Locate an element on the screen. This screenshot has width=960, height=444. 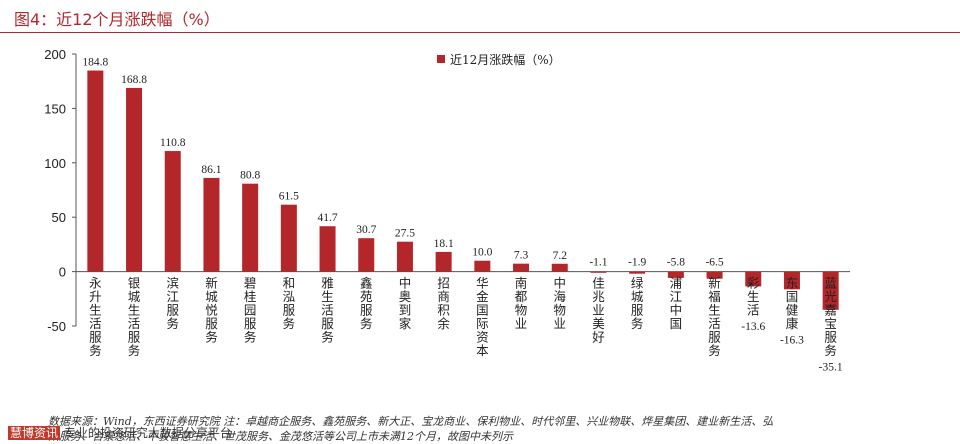
data-label: 80.8 is located at coordinates (250, 176).